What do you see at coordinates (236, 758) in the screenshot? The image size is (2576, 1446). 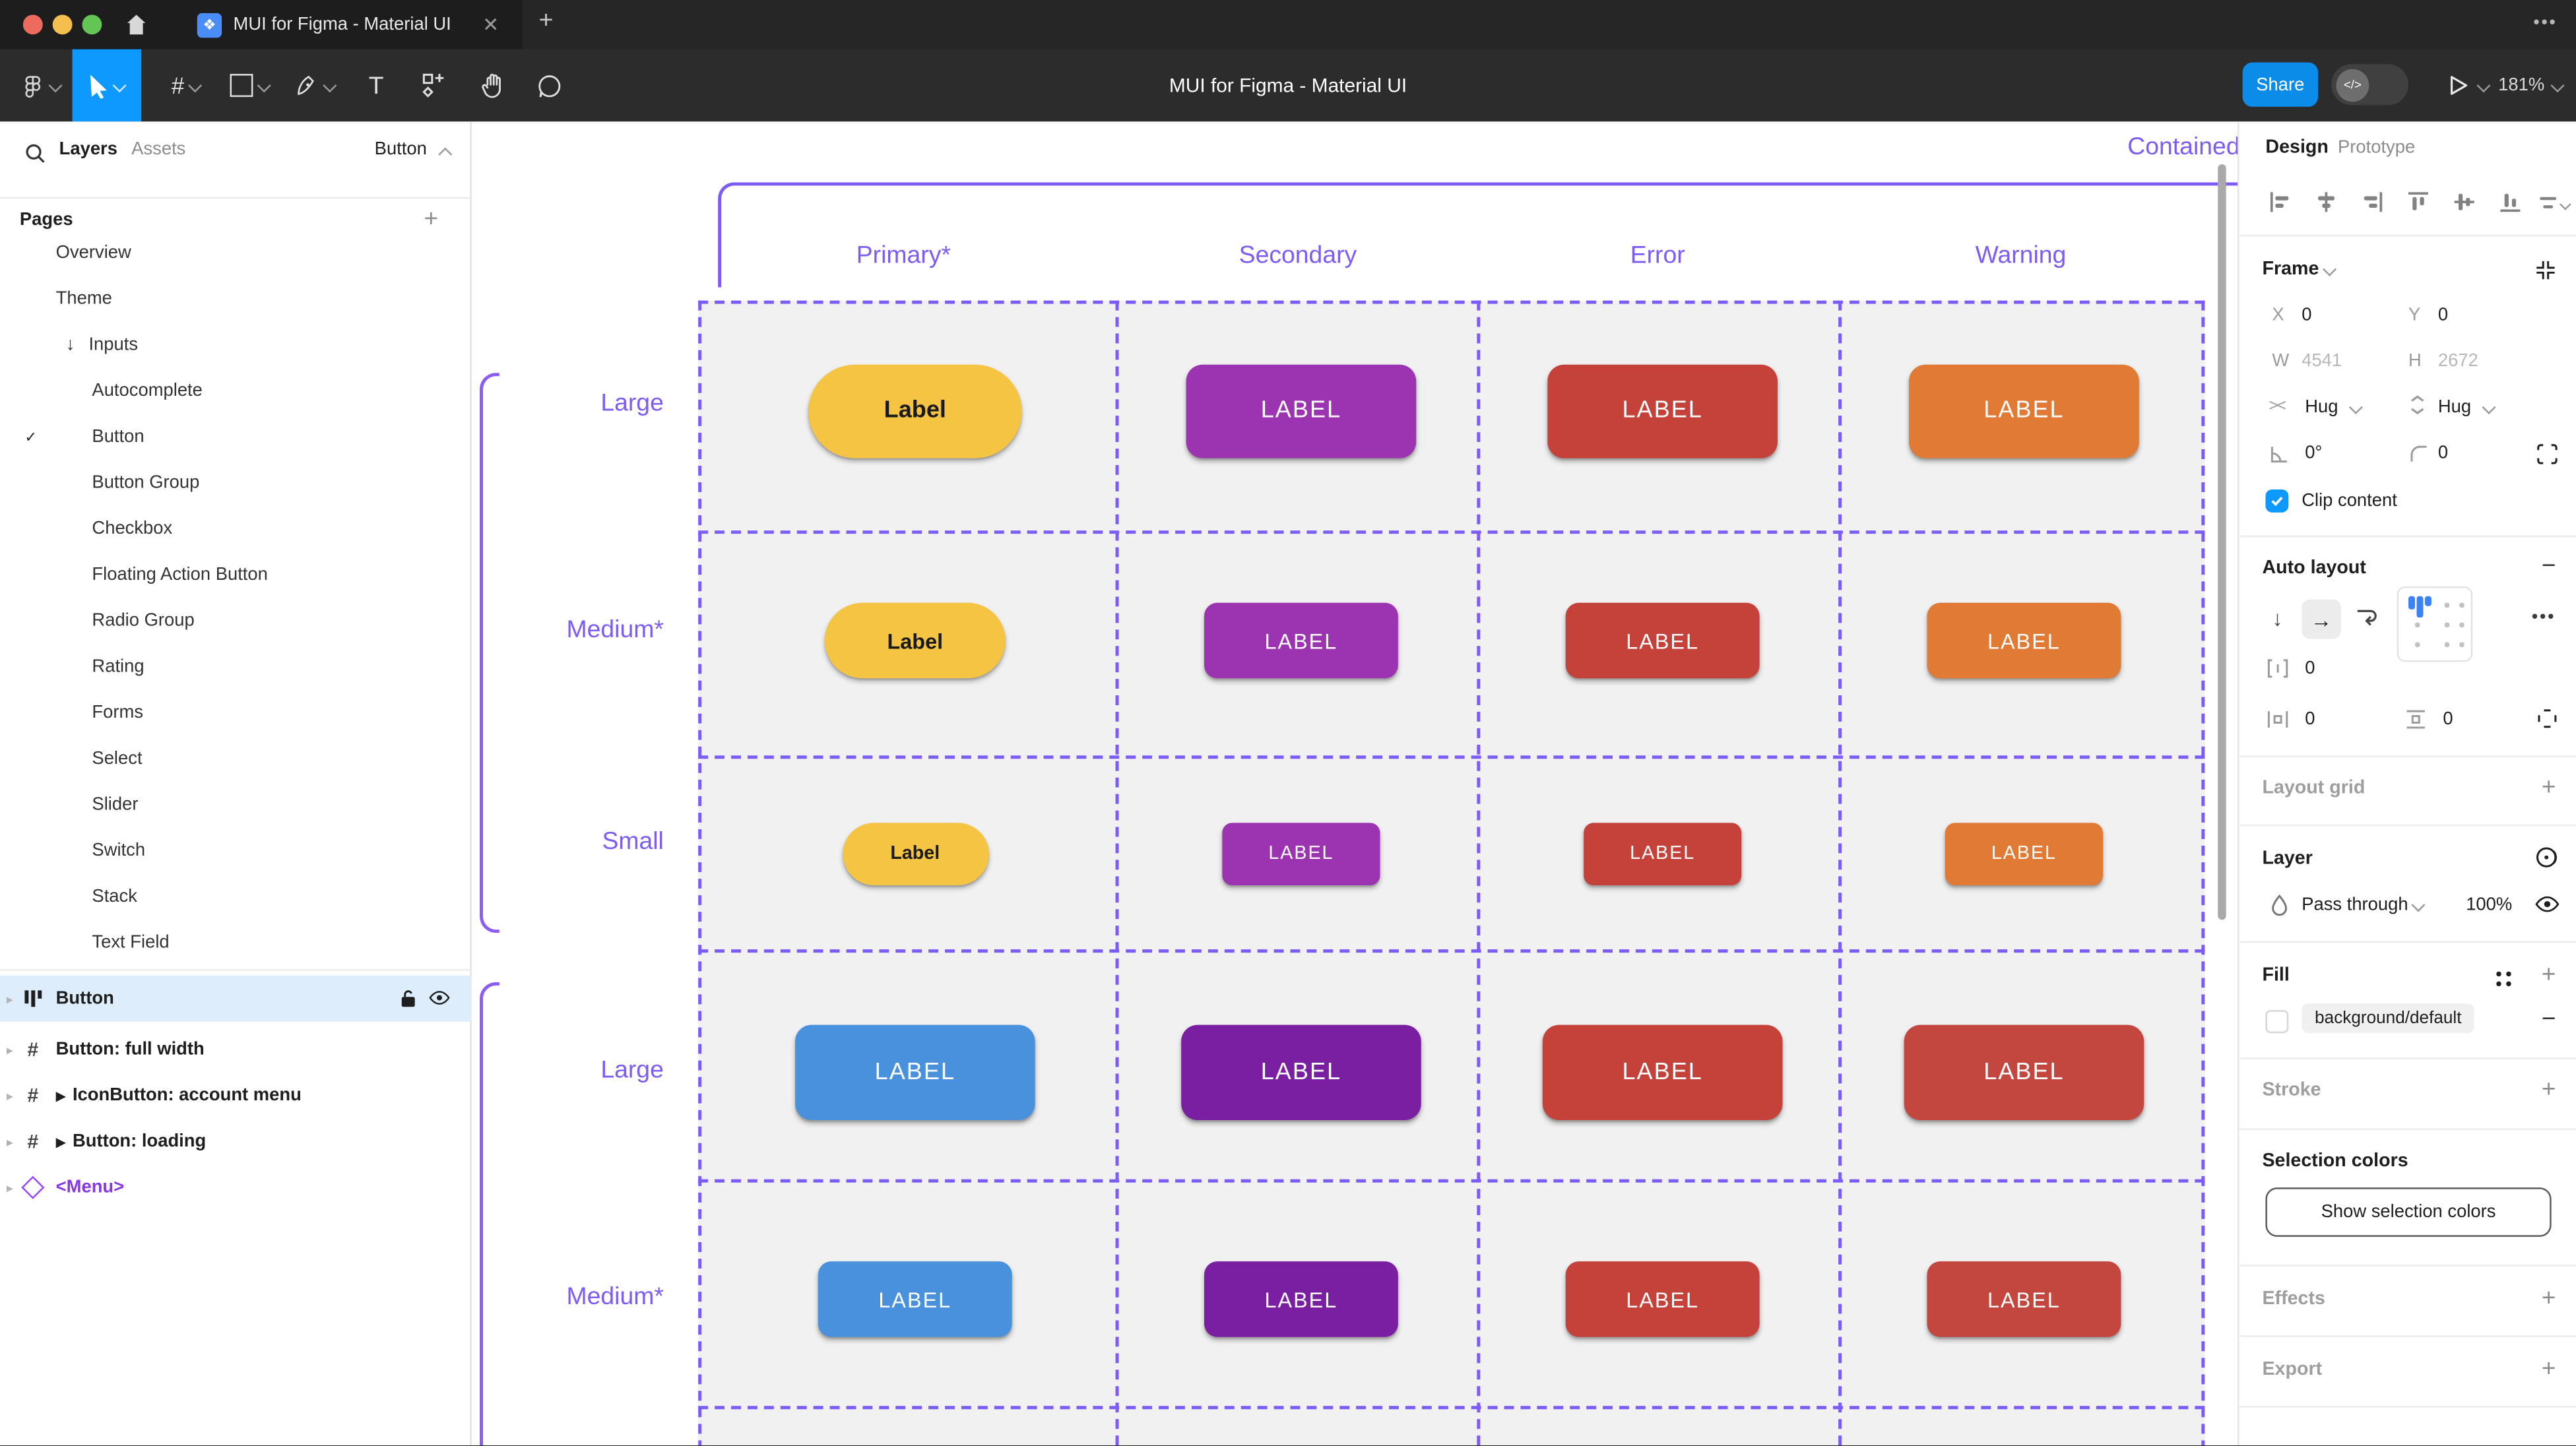 I see `sidebar-page-item: Select` at bounding box center [236, 758].